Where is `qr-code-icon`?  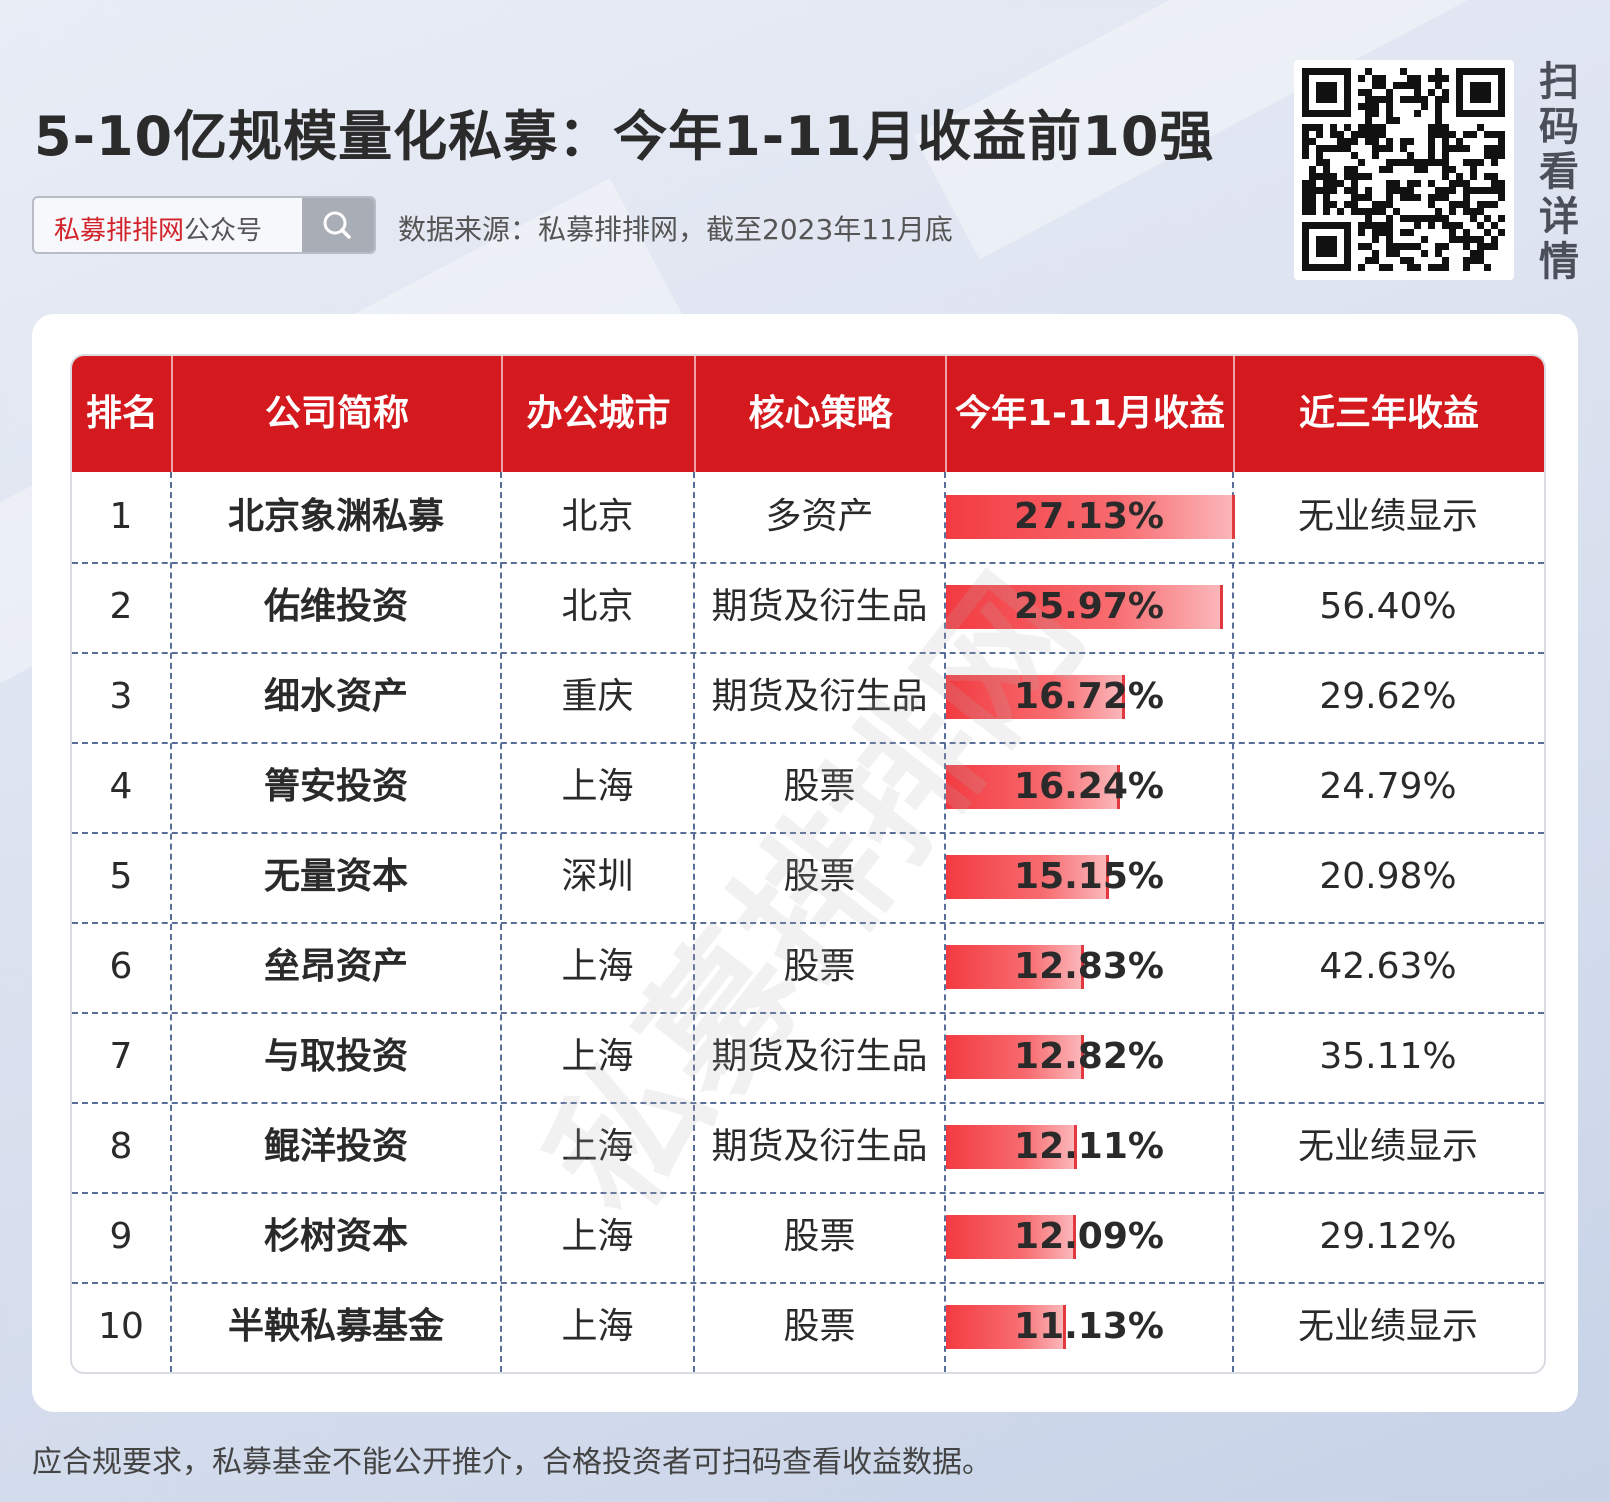 qr-code-icon is located at coordinates (1403, 169).